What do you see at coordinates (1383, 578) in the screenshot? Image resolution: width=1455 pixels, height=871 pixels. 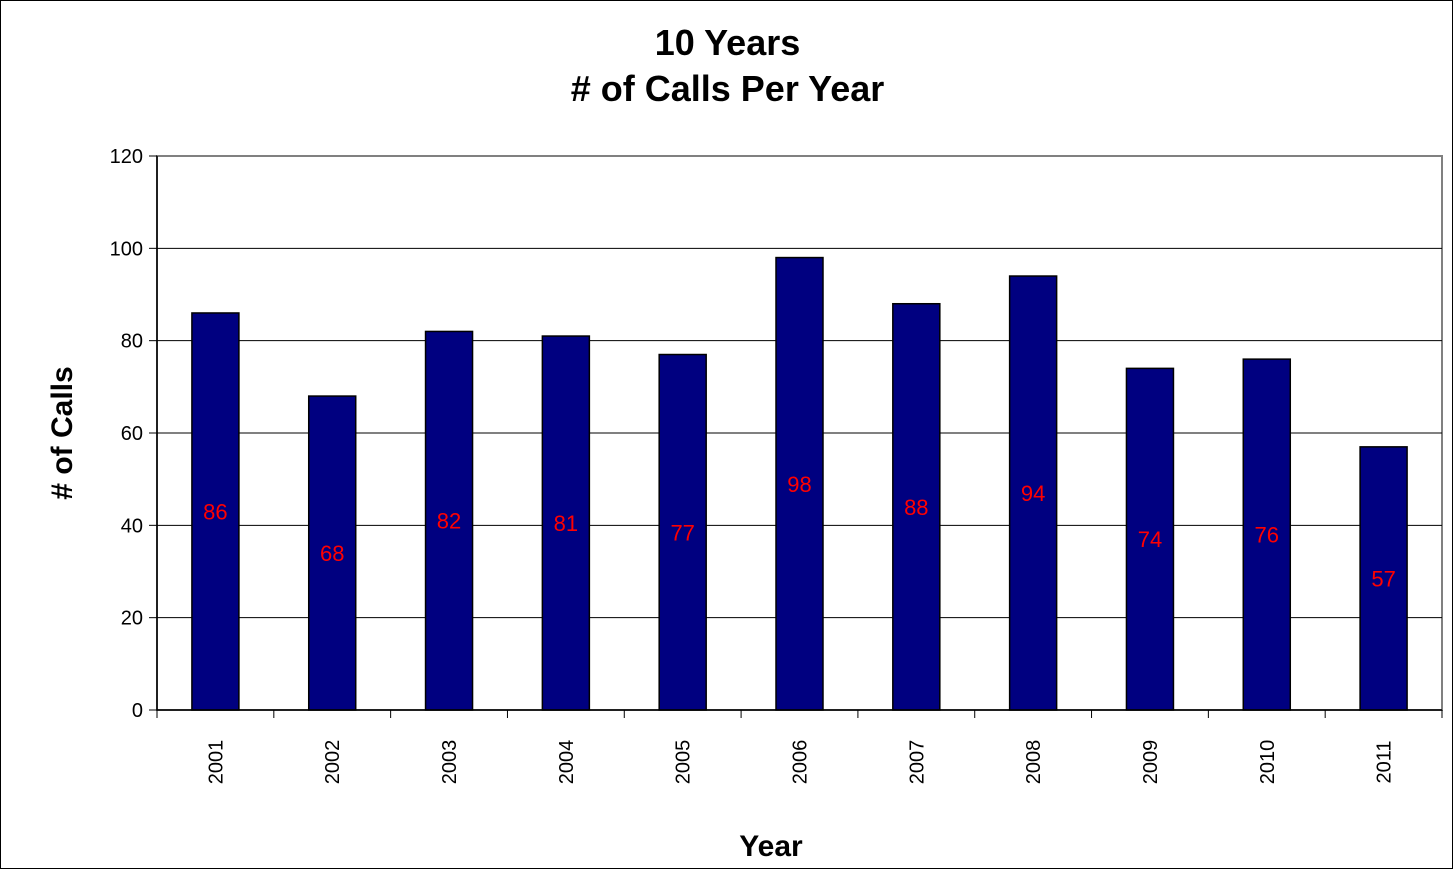 I see `bar-value-label: 57` at bounding box center [1383, 578].